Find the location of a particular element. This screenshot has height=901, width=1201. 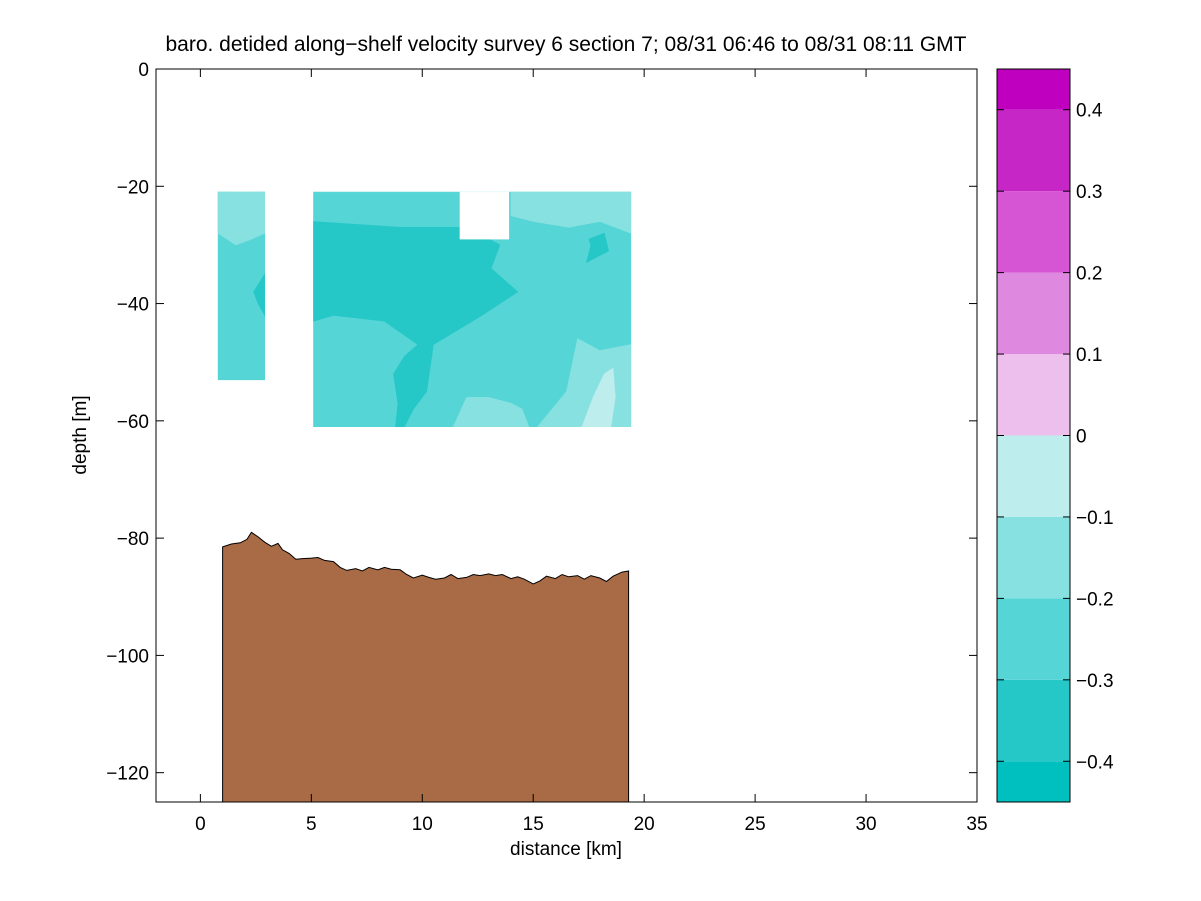

colorbar-tick-label: −0.4 is located at coordinates (1095, 762).